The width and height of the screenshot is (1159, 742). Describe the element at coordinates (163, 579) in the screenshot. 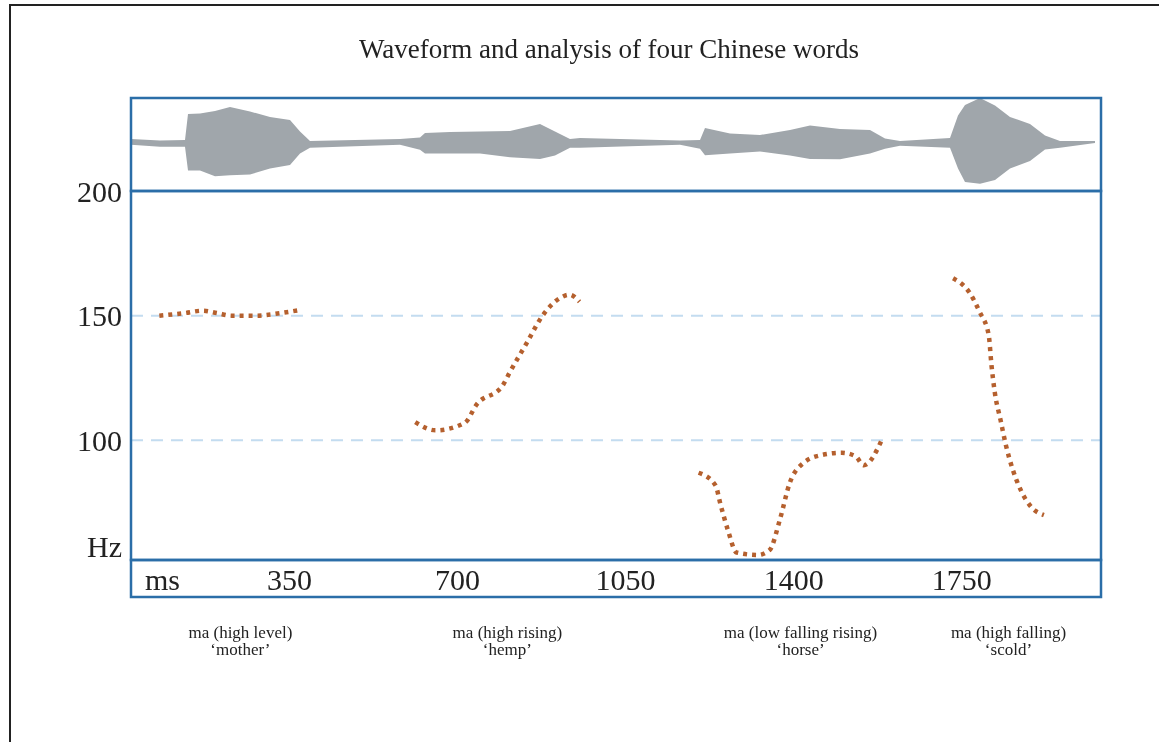

I see `x-axis-title: ms` at that location.